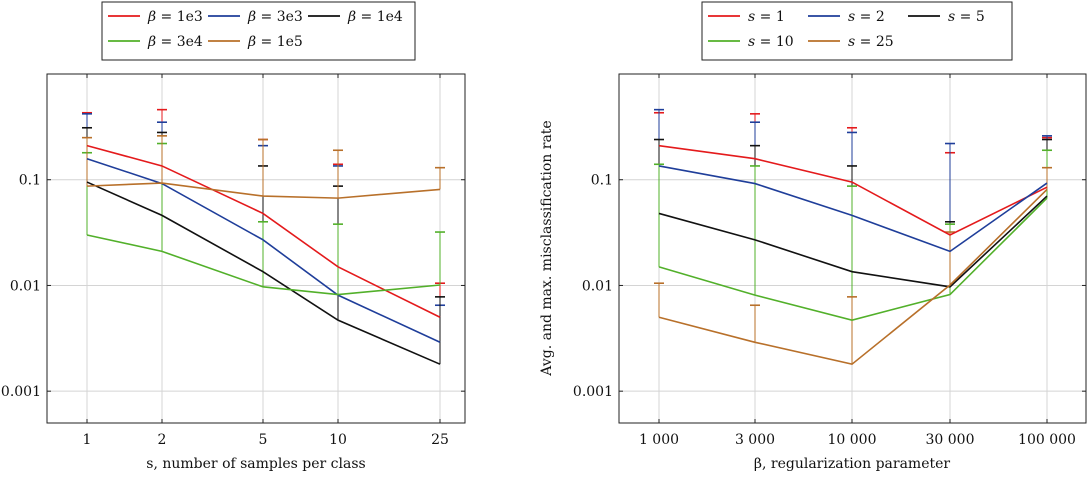  Describe the element at coordinates (375, 17) in the screenshot. I see `legend-entry: β = 1e4` at that location.